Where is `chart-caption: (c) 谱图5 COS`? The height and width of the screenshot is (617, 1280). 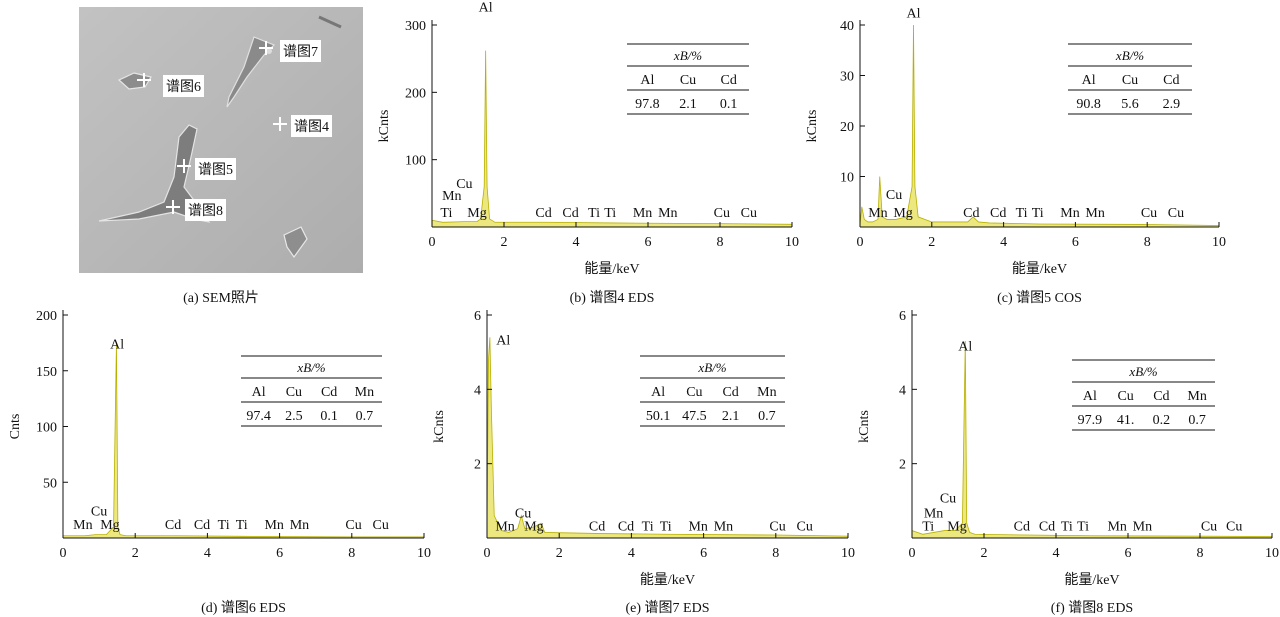
chart-caption: (c) 谱图5 COS is located at coordinates (1039, 298).